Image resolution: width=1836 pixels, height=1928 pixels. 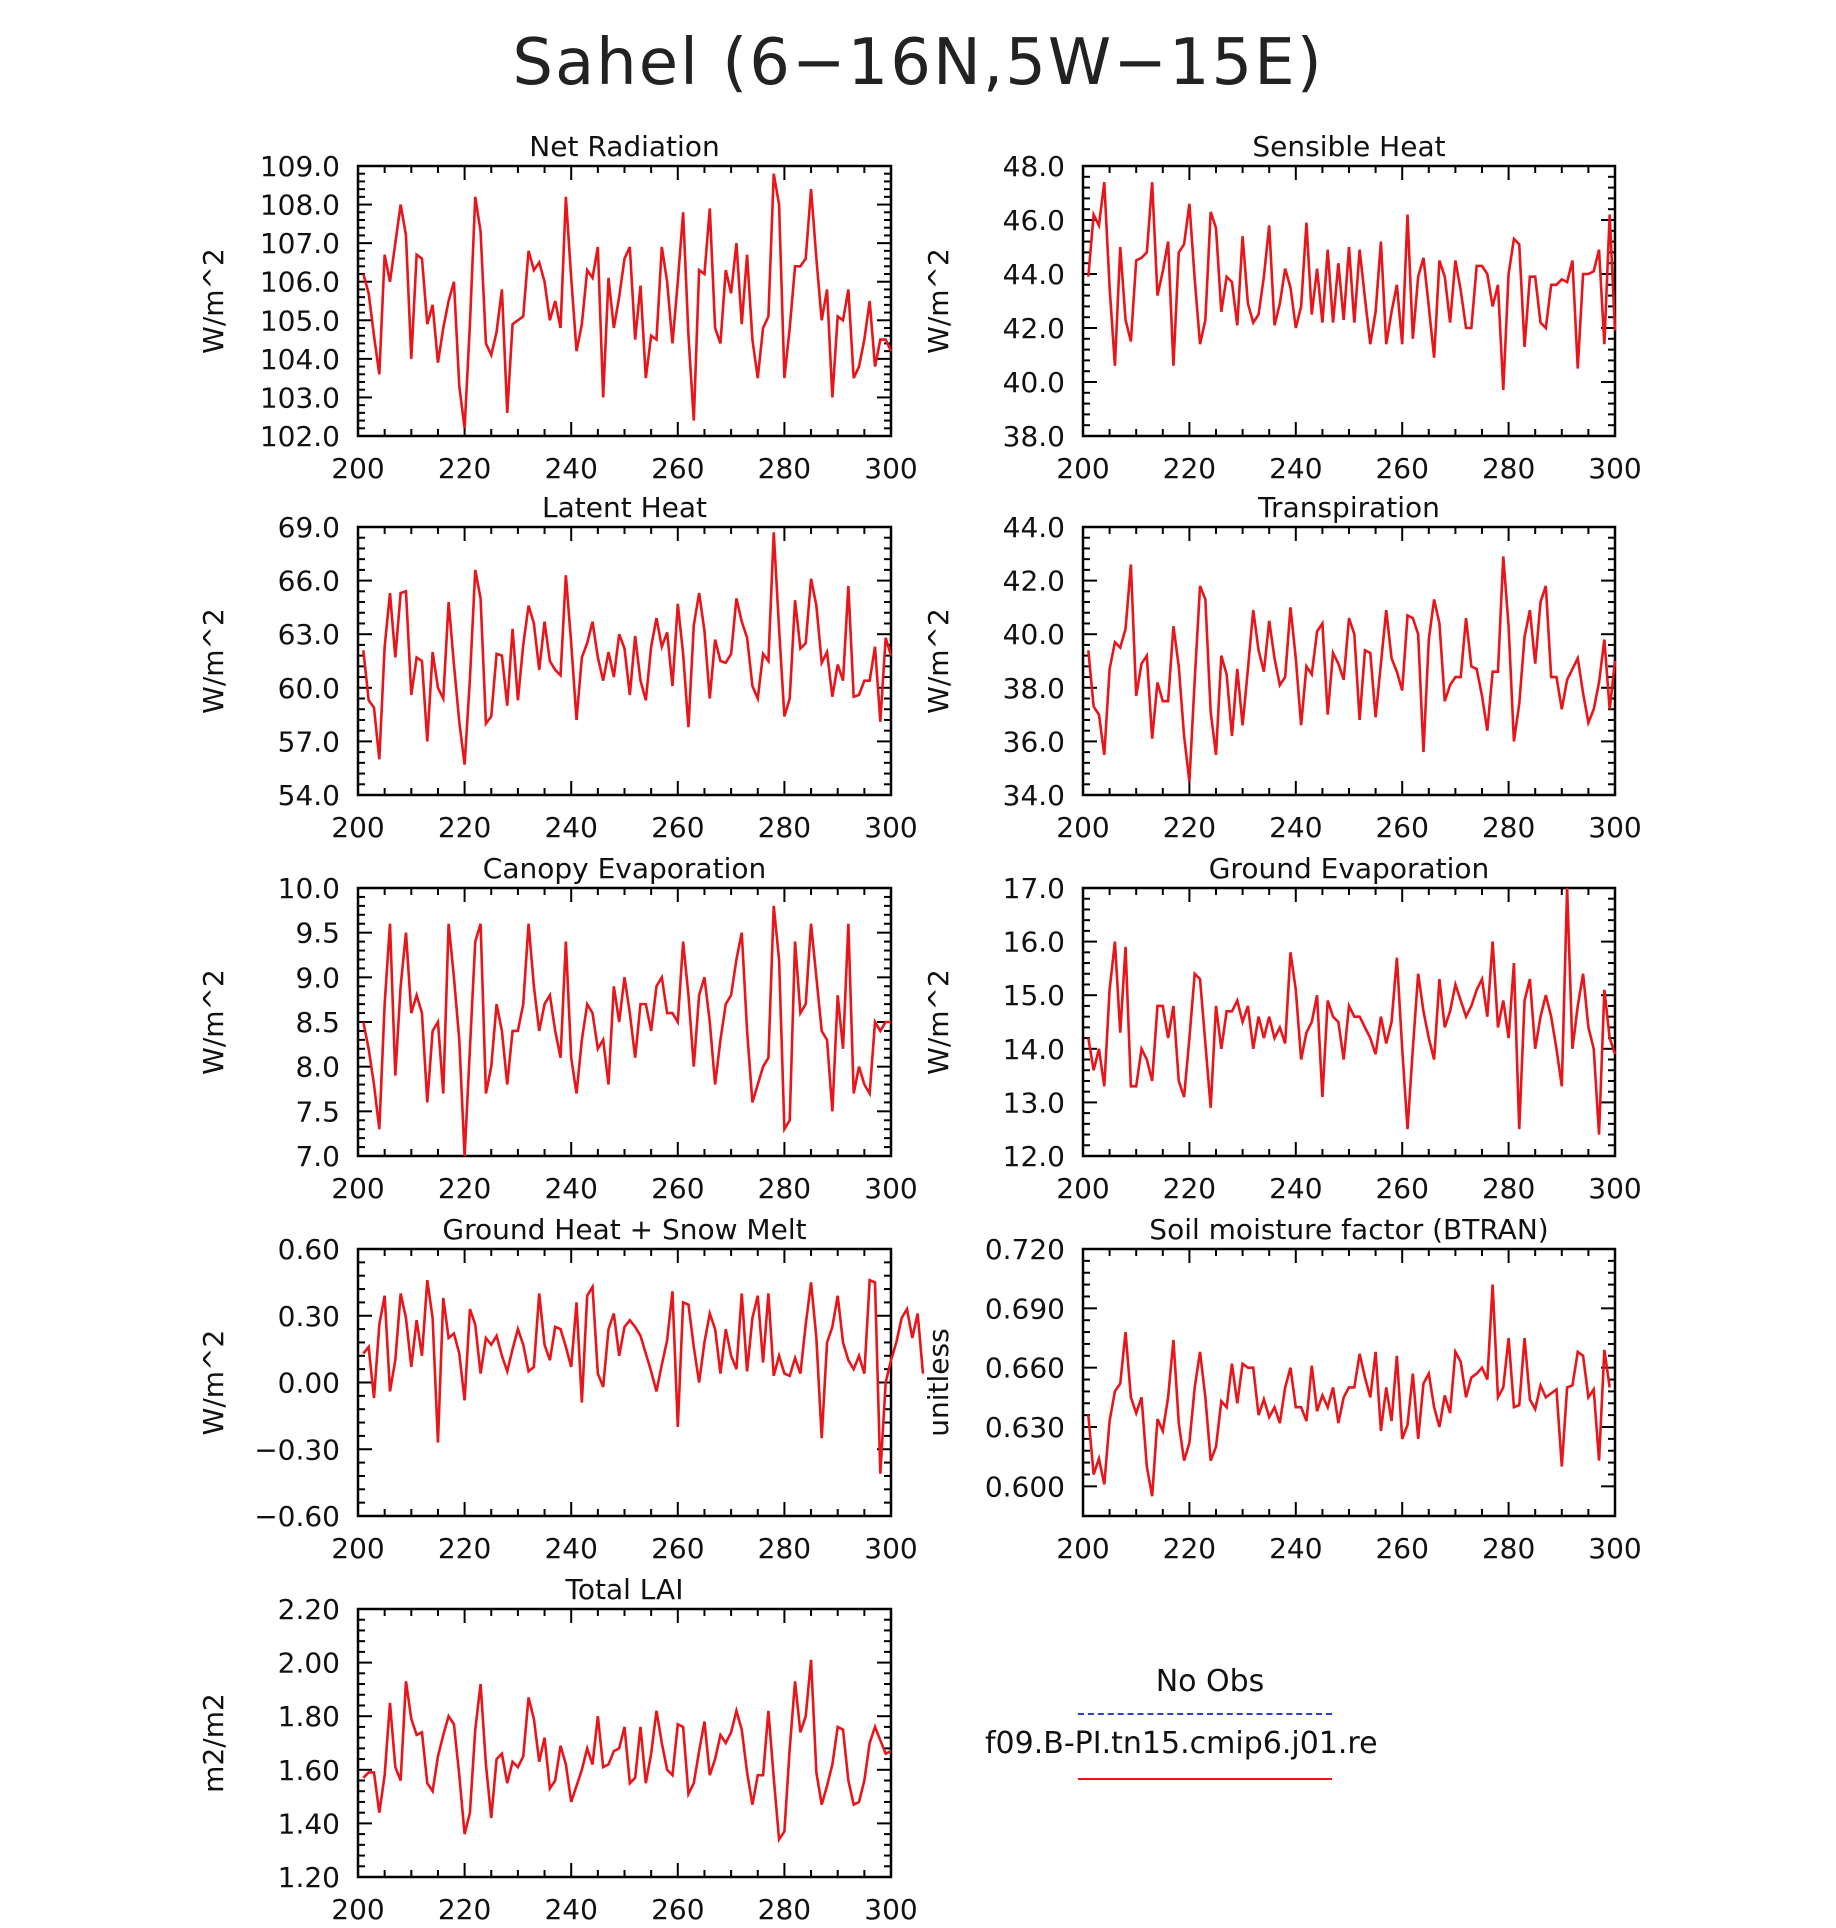 What do you see at coordinates (938, 1382) in the screenshot?
I see `y-axis-label: unitless` at bounding box center [938, 1382].